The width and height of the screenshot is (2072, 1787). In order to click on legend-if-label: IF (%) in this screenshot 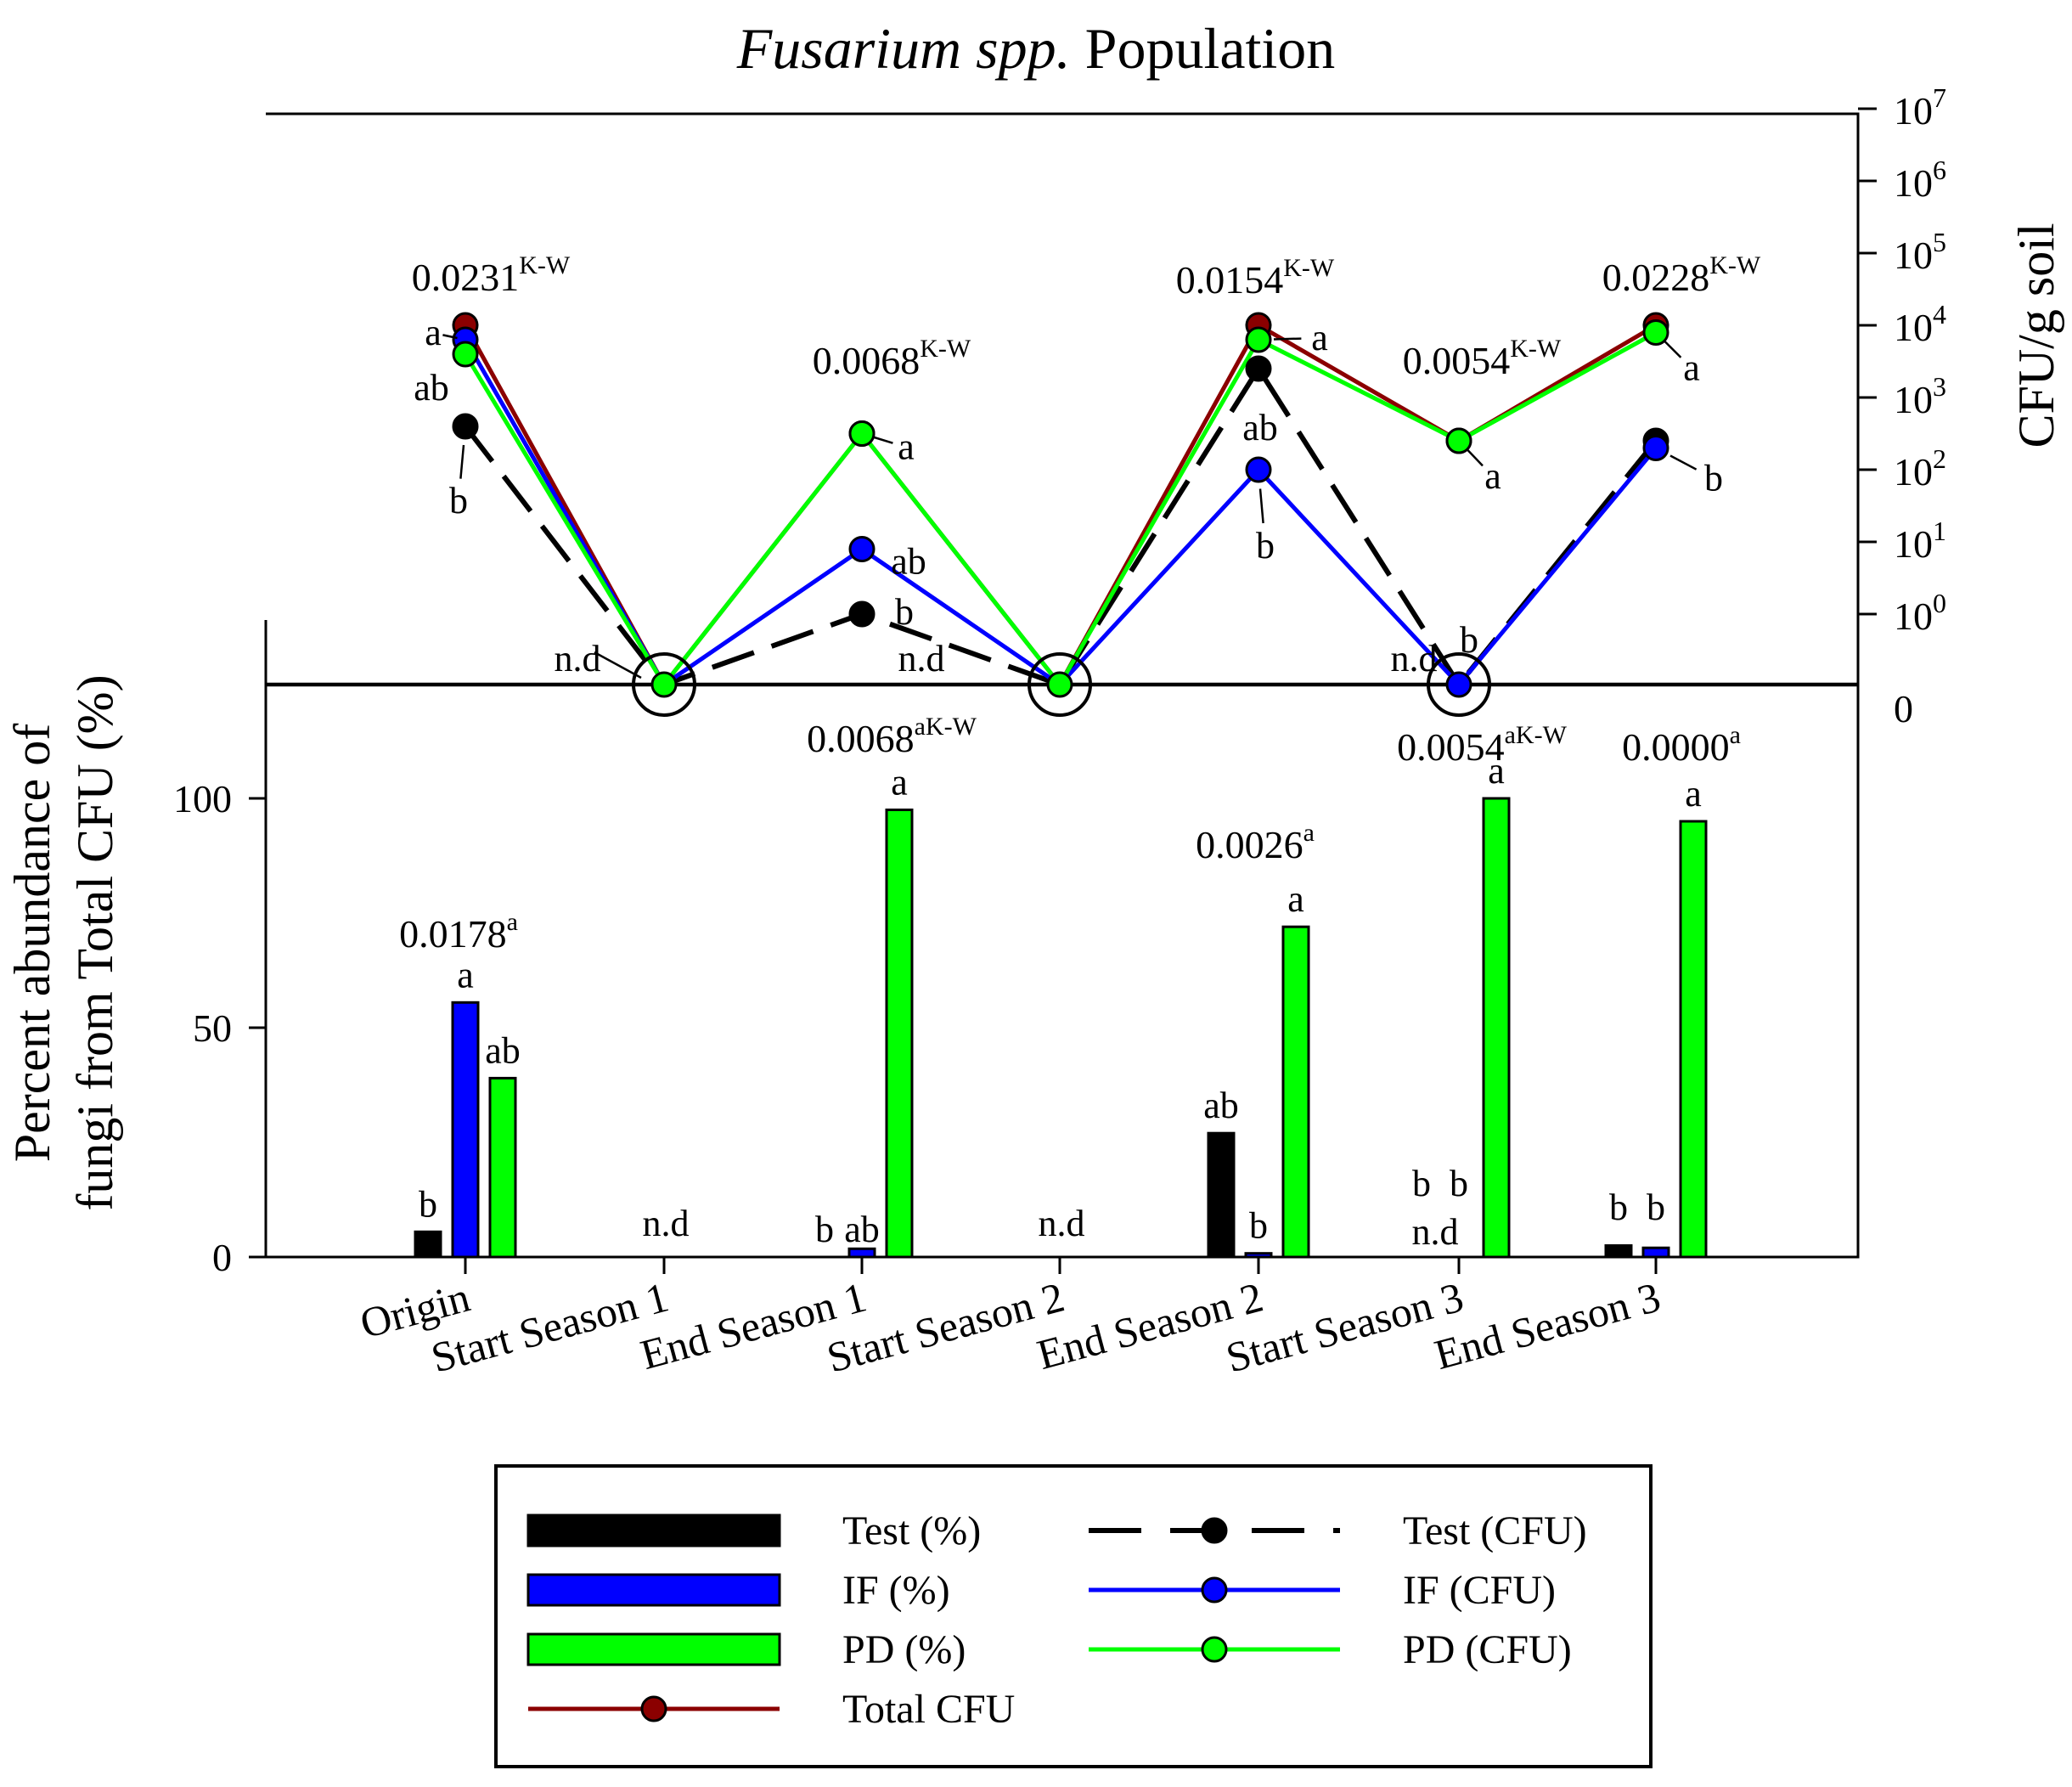, I will do `click(896, 1590)`.